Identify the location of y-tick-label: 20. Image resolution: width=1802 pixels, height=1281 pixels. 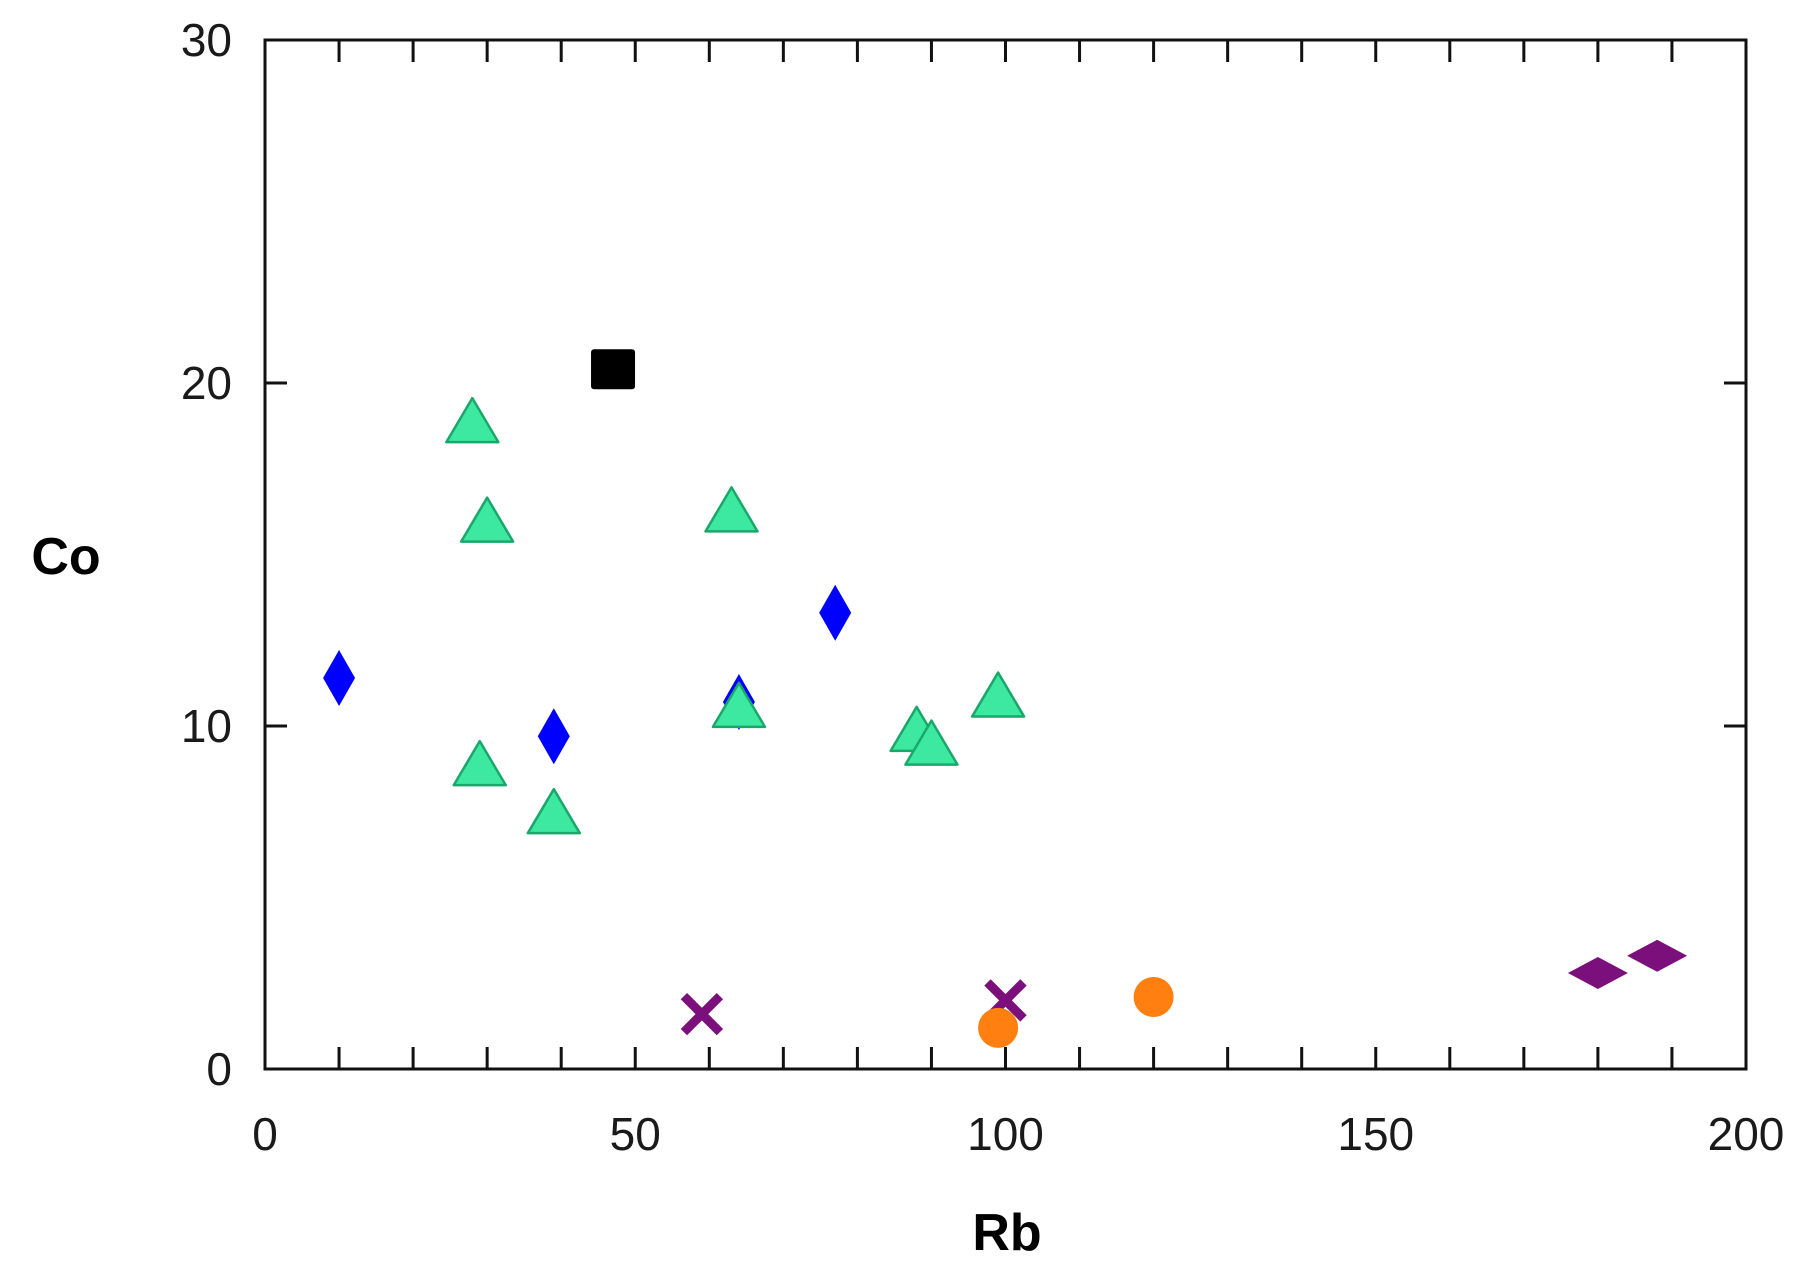
(206, 383).